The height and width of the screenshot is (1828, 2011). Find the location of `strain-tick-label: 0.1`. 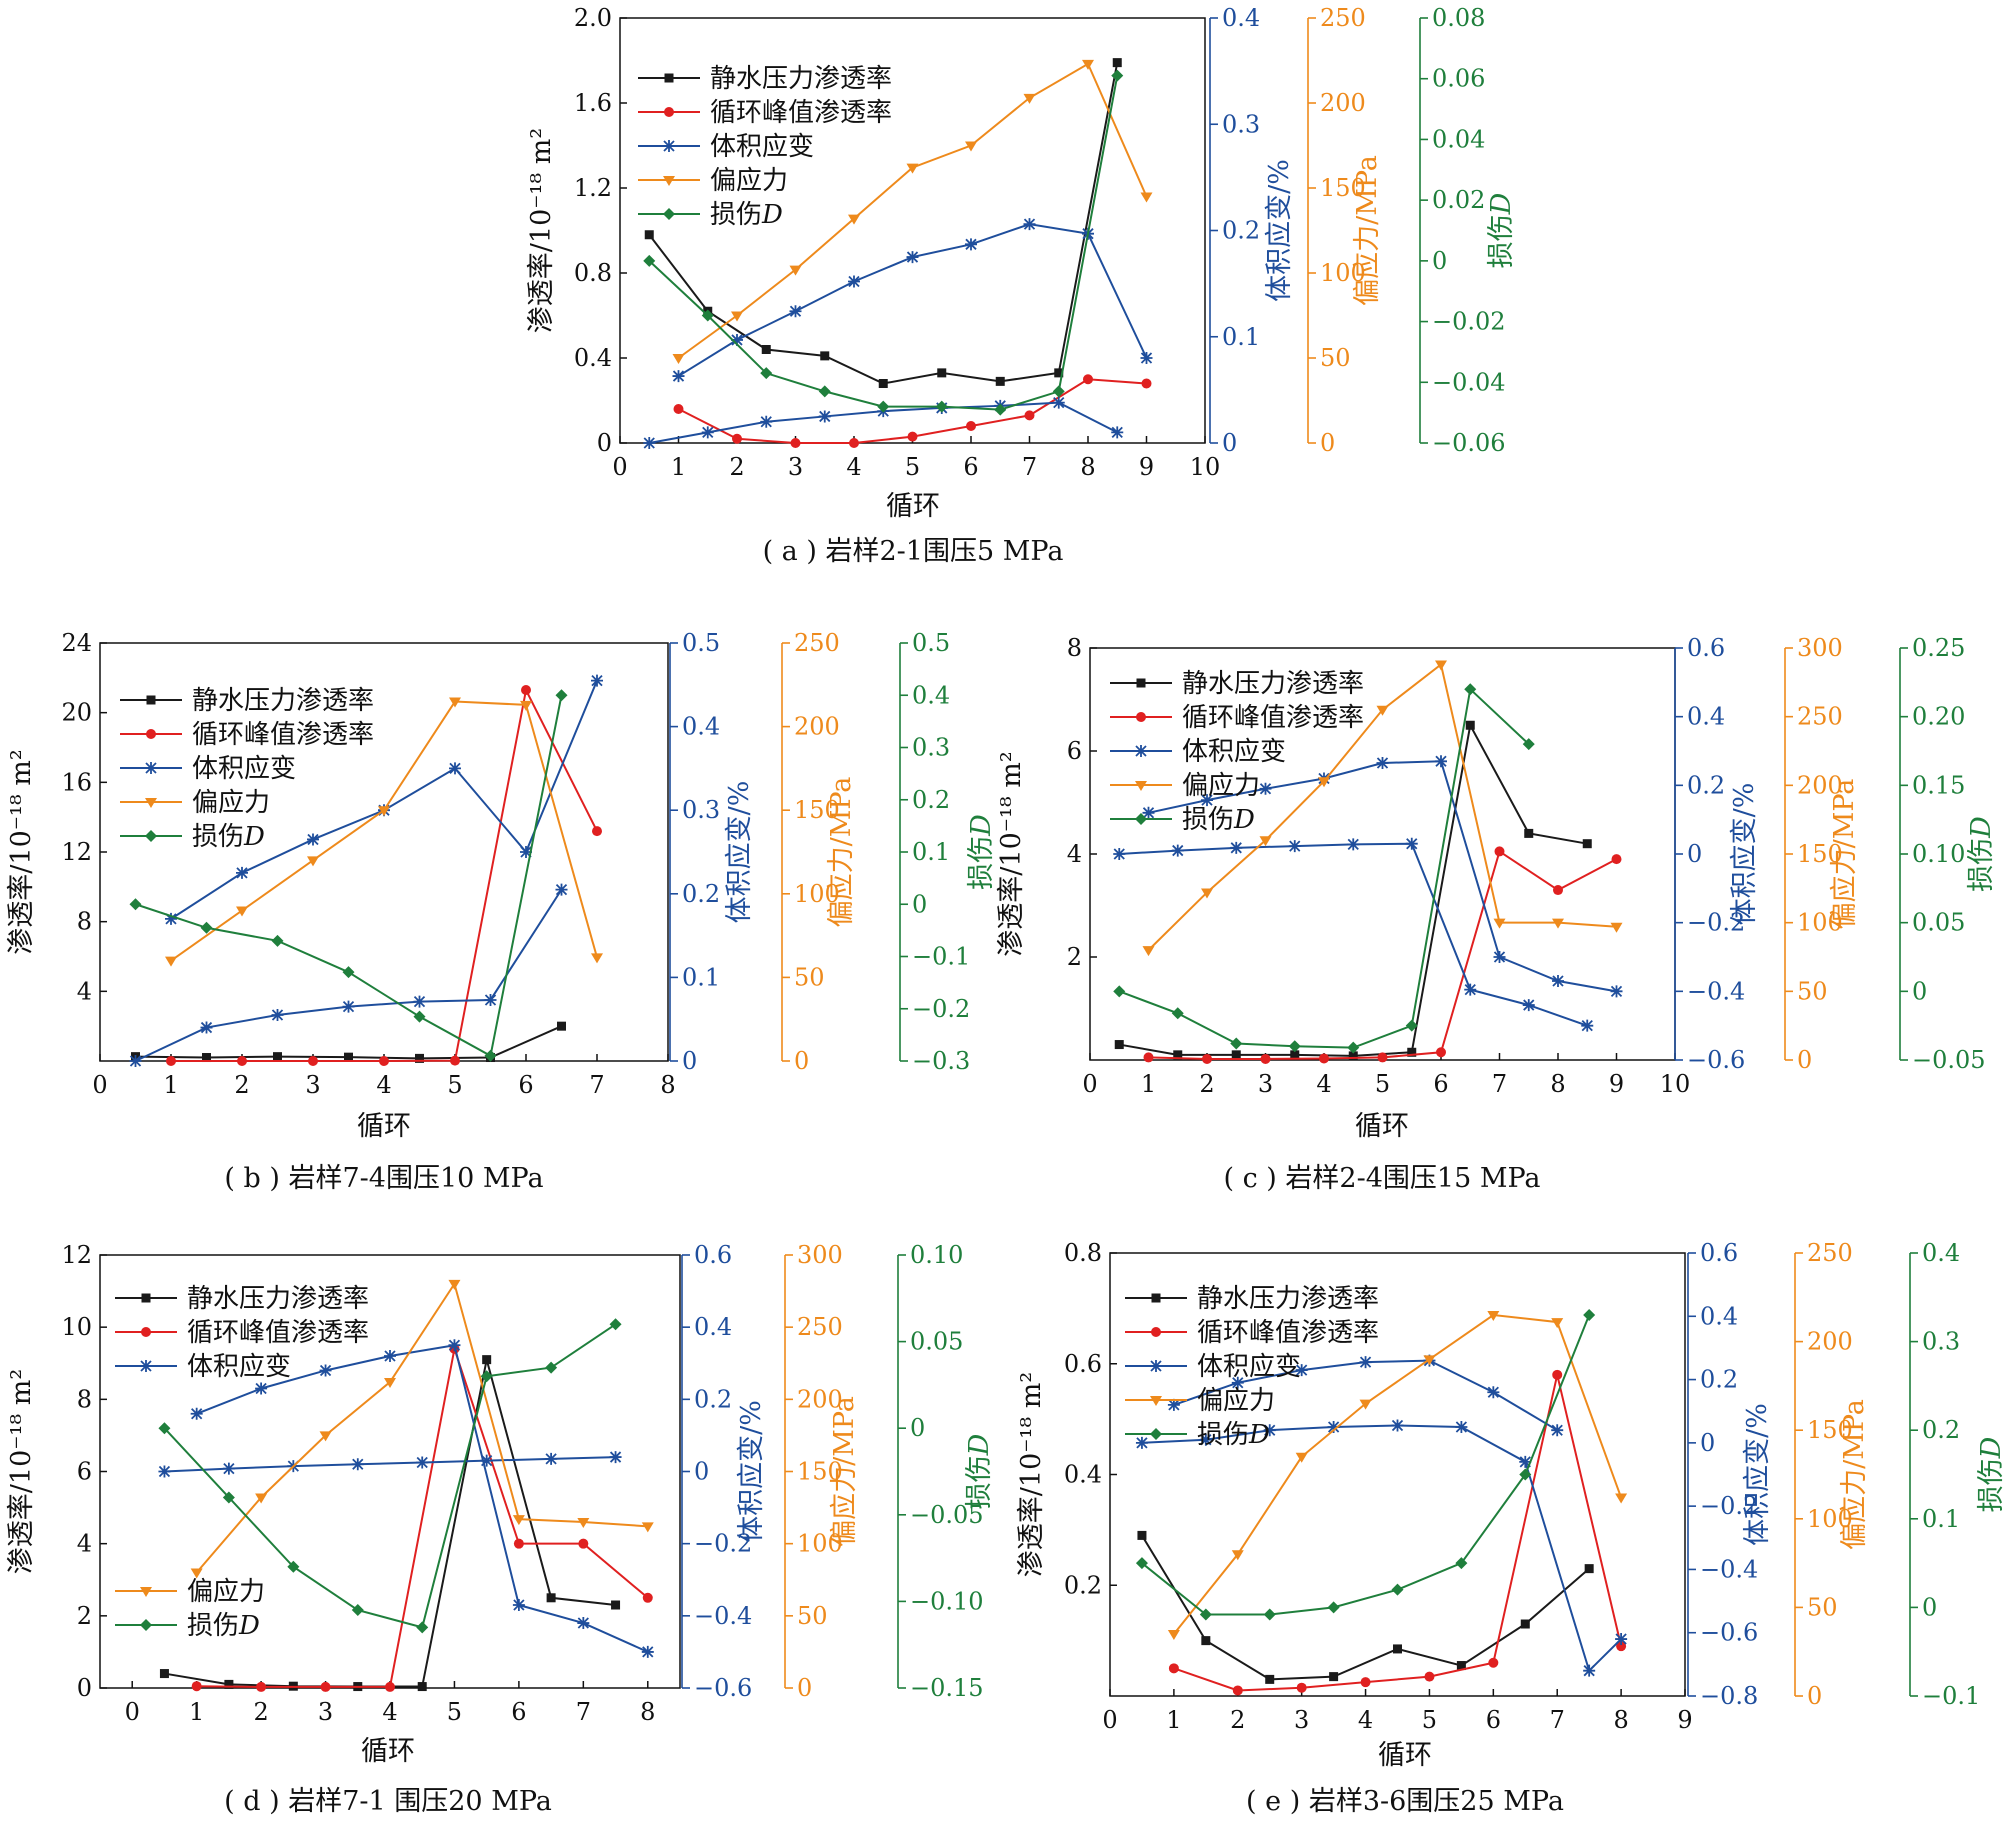

strain-tick-label: 0.1 is located at coordinates (701, 977).